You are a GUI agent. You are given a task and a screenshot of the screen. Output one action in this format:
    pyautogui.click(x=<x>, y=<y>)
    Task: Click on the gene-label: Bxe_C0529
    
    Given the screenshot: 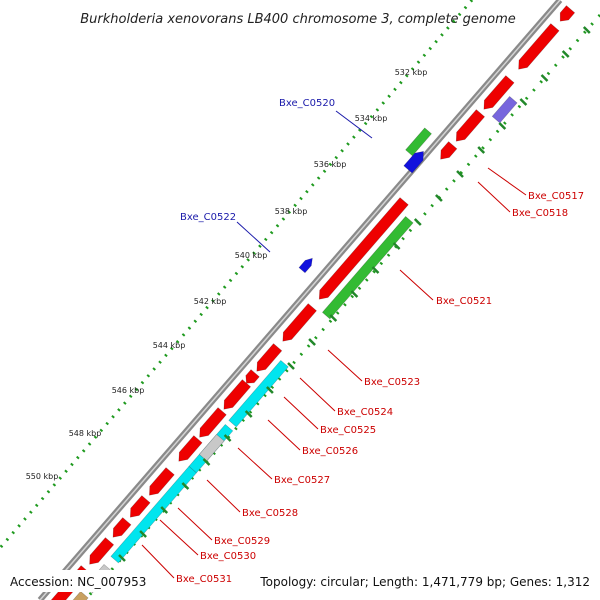 What is the action you would take?
    pyautogui.click(x=242, y=541)
    